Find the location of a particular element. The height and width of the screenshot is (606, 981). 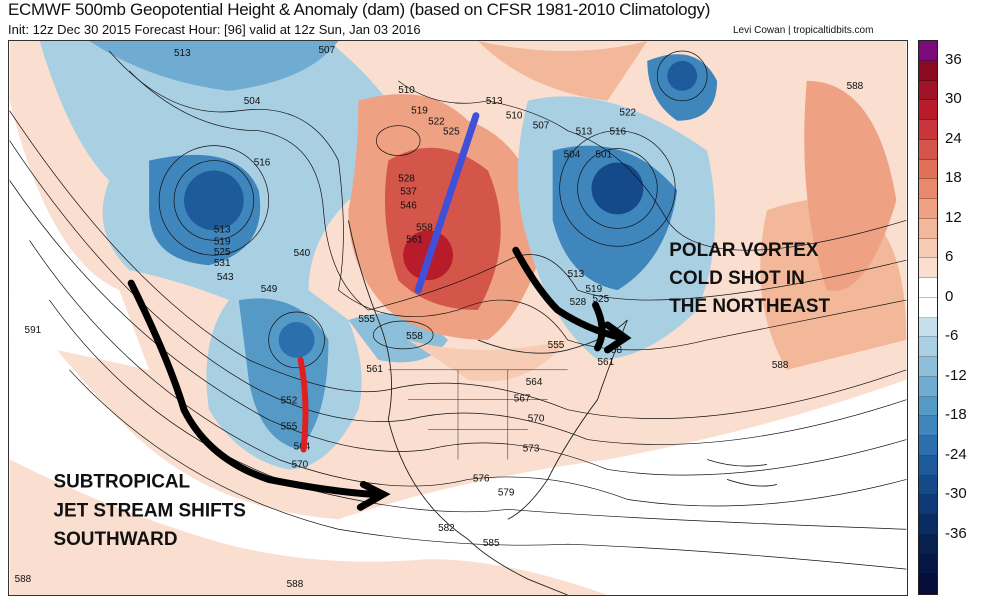

colorbar-label: -18 is located at coordinates (956, 415).